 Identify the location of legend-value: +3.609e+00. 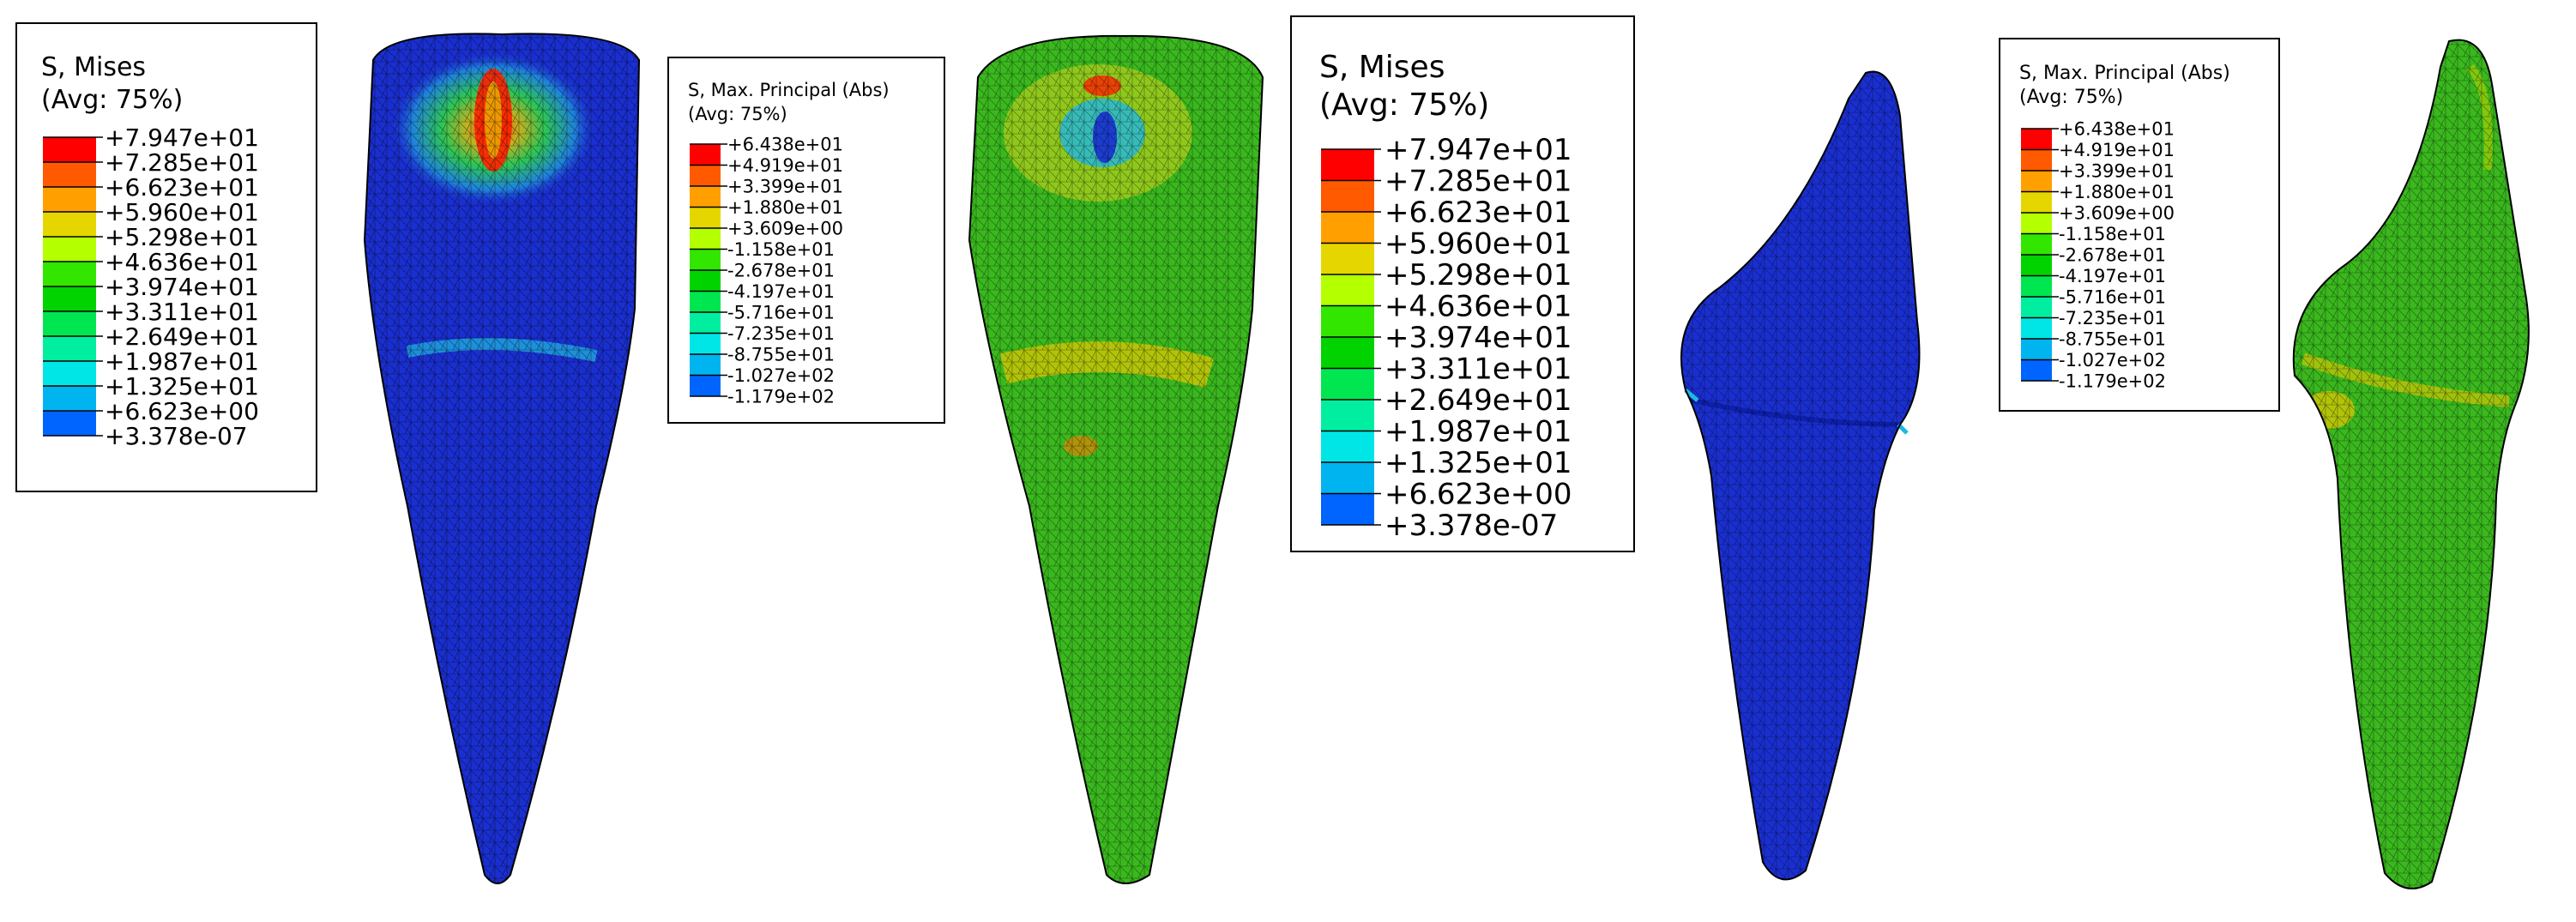
(785, 229).